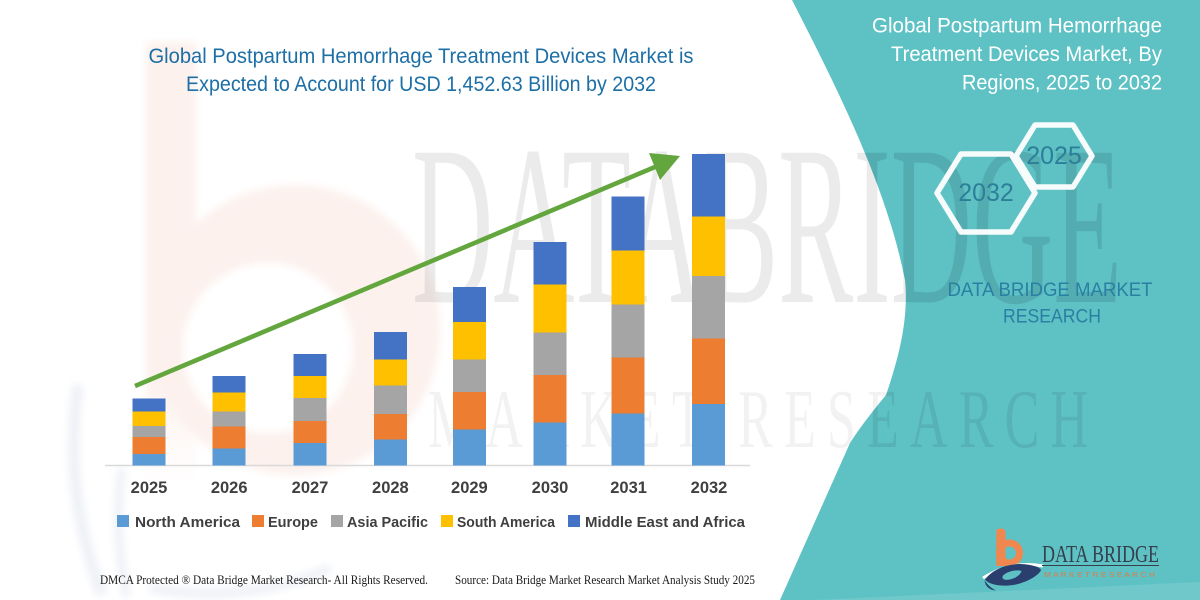 This screenshot has height=600, width=1200. What do you see at coordinates (229, 488) in the screenshot?
I see `svg-text: 2026` at bounding box center [229, 488].